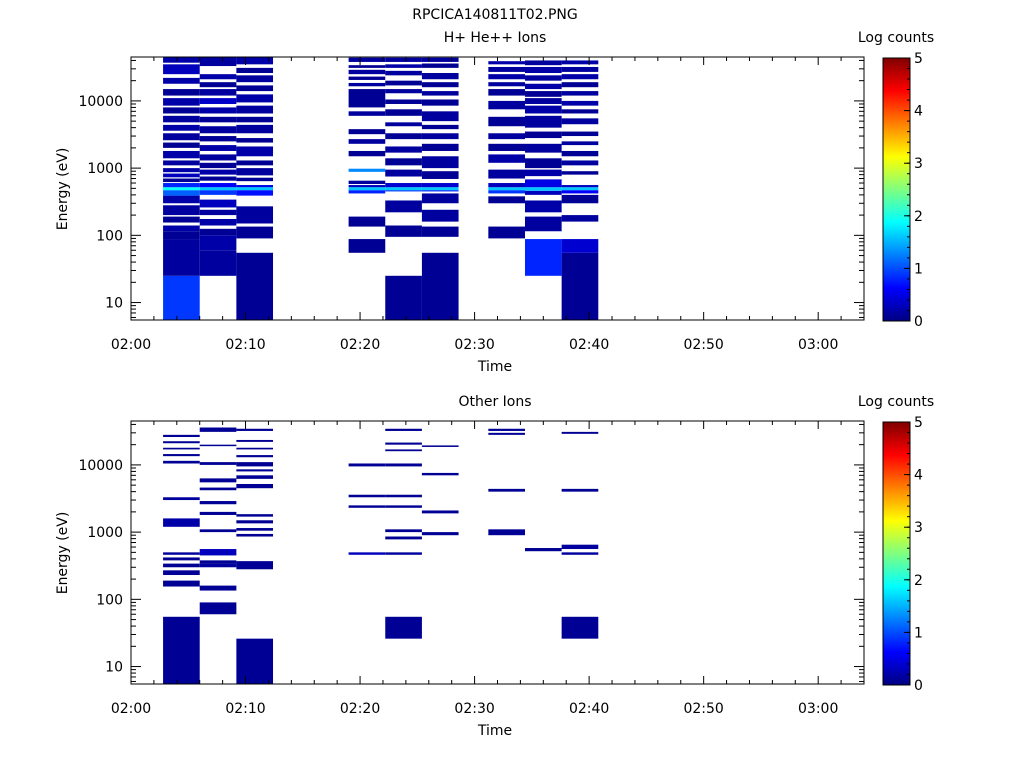 The height and width of the screenshot is (768, 1024). I want to click on y-tick-label: 10000, so click(100, 466).